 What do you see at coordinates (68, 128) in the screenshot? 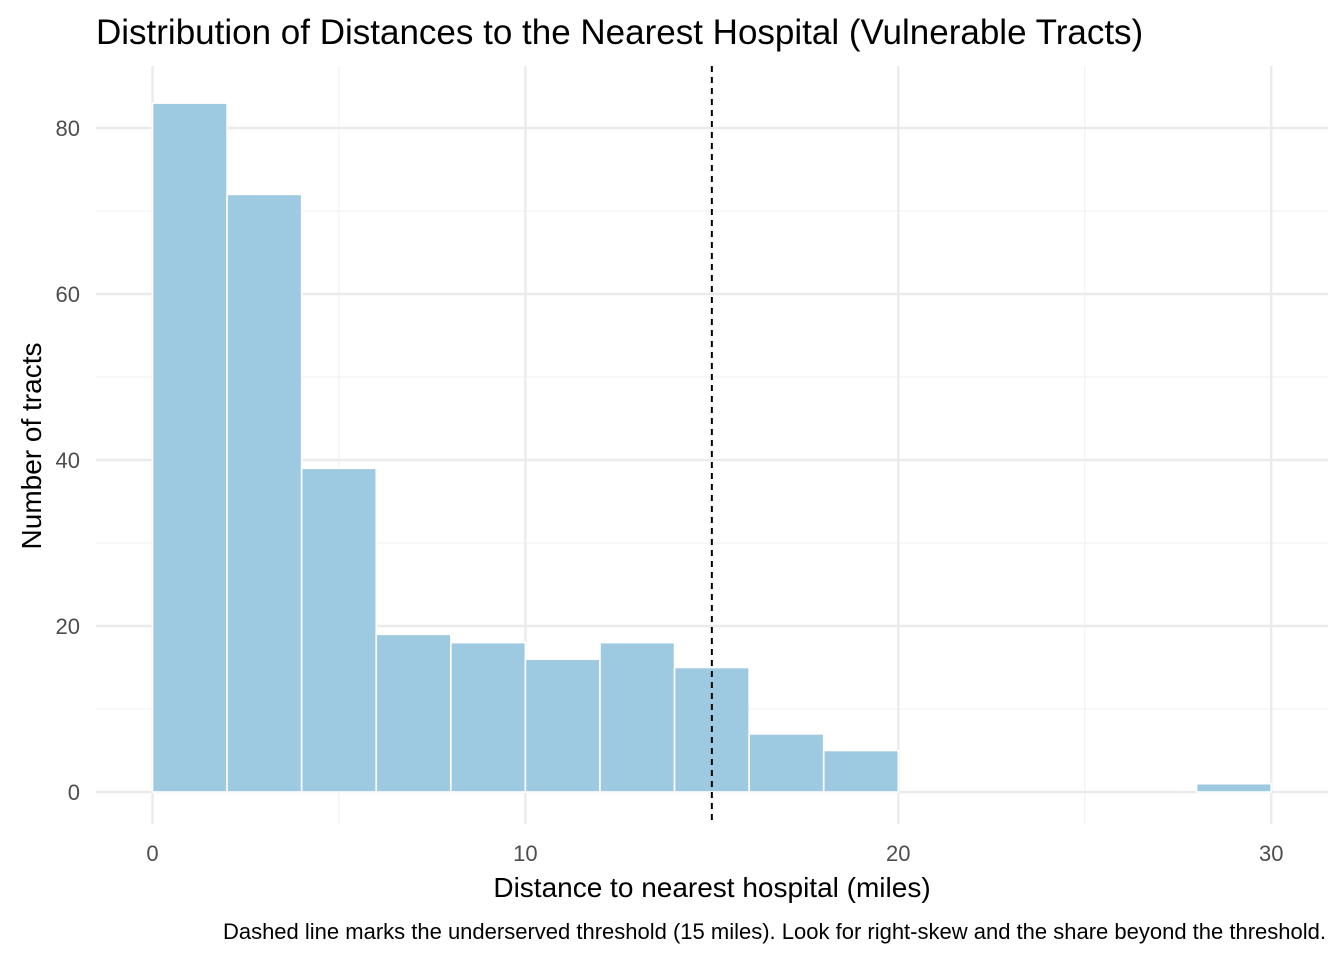
I see `y-tick-label: 80` at bounding box center [68, 128].